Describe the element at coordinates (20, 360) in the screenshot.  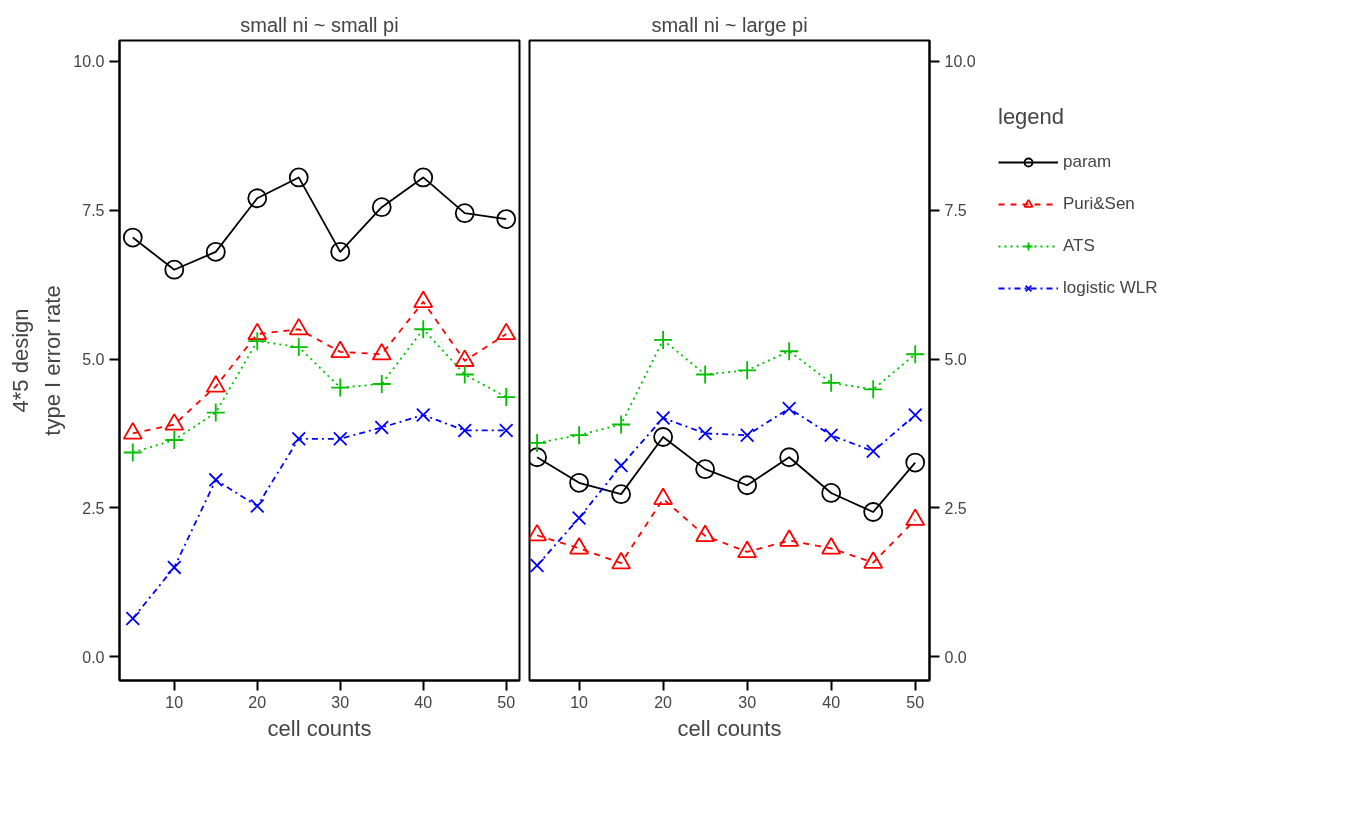
I see `text: 4*5 design` at that location.